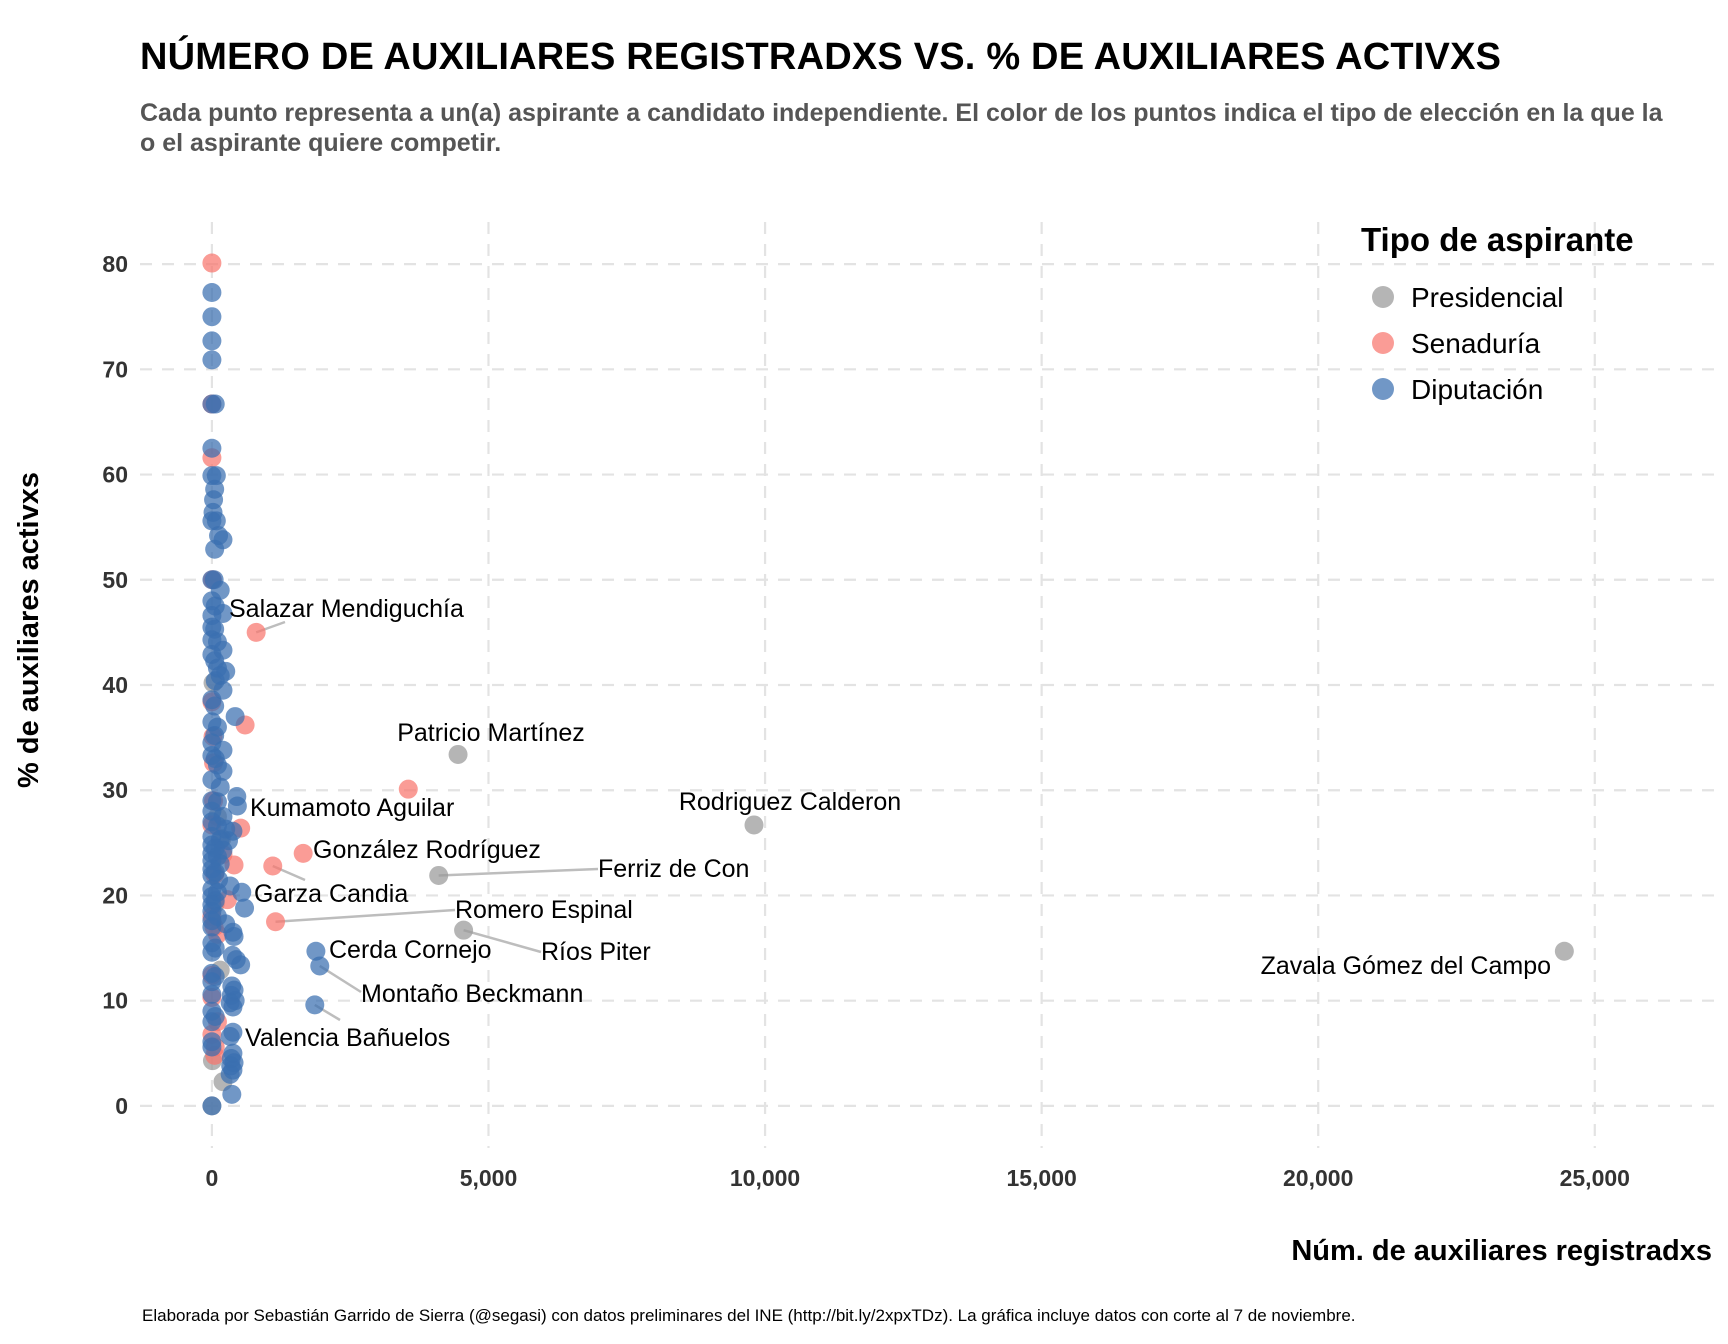 This screenshot has height=1344, width=1728. Describe the element at coordinates (491, 733) in the screenshot. I see `point-label: Patricio Martínez` at that location.